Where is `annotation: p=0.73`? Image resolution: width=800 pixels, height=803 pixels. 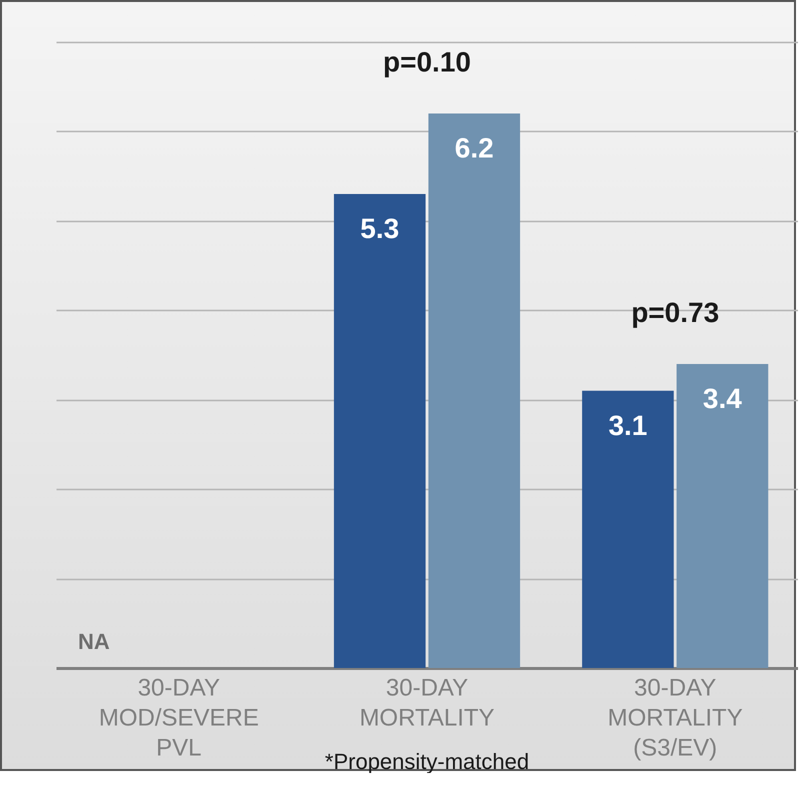
annotation: p=0.73 is located at coordinates (675, 312).